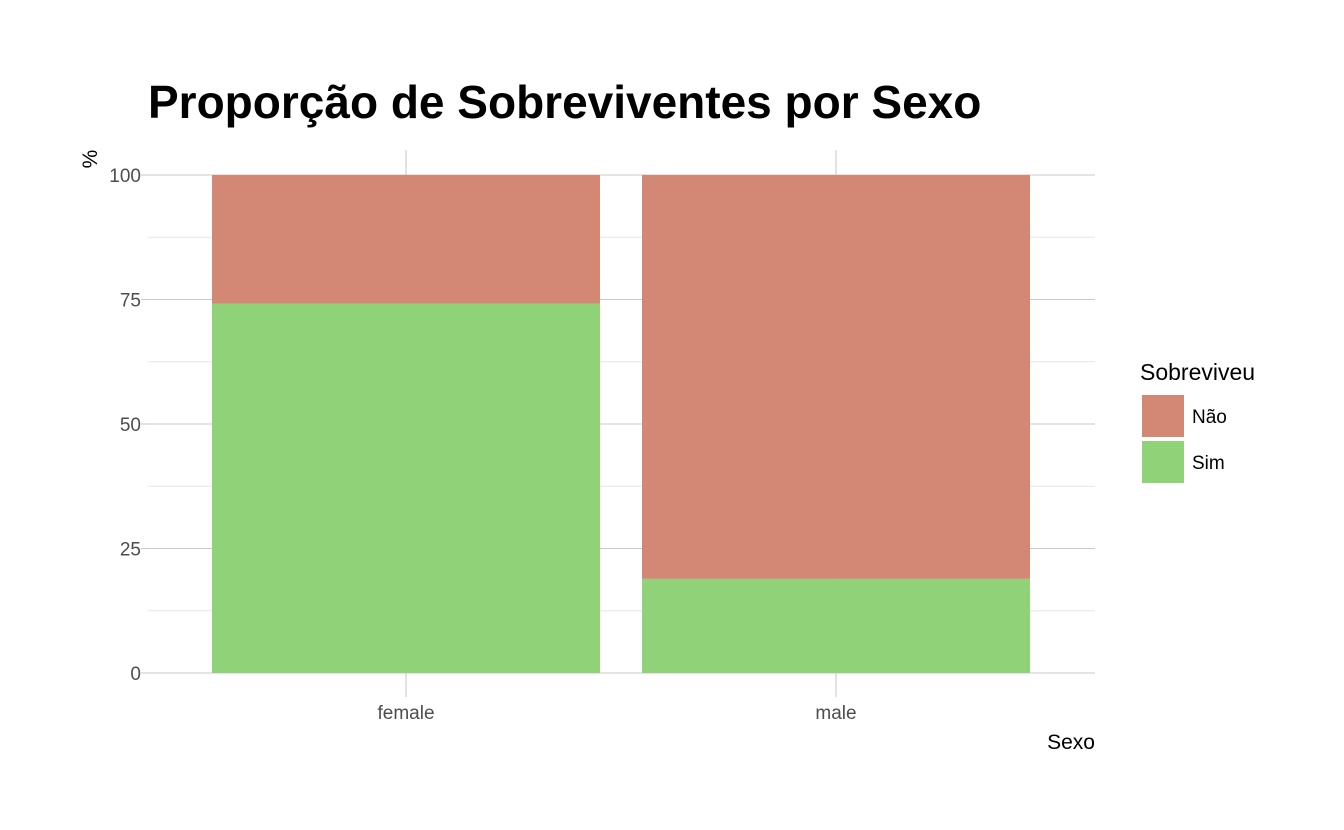  Describe the element at coordinates (405, 713) in the screenshot. I see `x-tick-label: female` at that location.